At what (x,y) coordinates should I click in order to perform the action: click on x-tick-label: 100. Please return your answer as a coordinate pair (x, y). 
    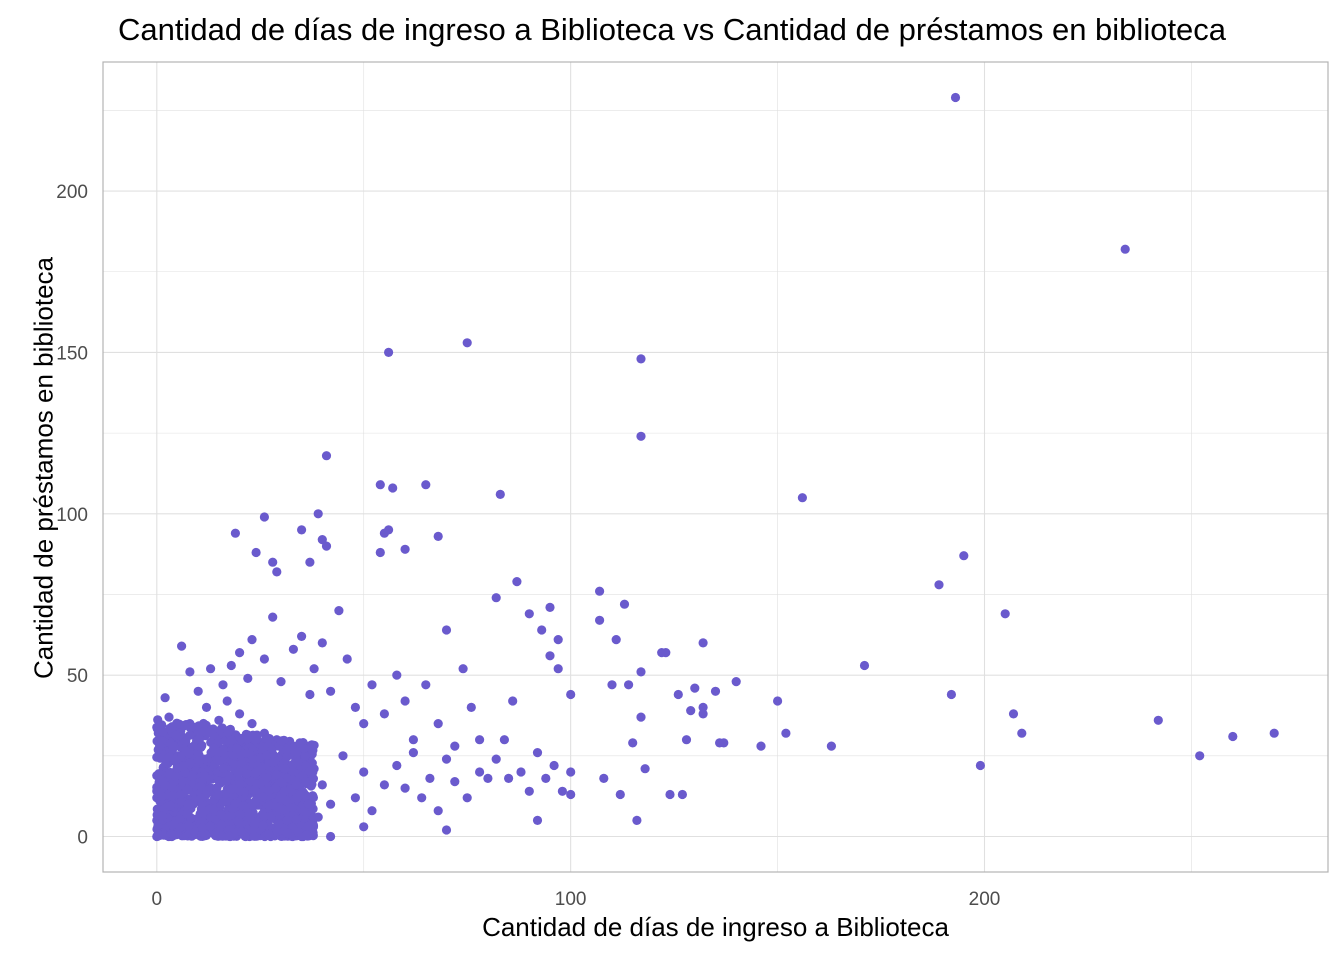
    Looking at the image, I should click on (571, 899).